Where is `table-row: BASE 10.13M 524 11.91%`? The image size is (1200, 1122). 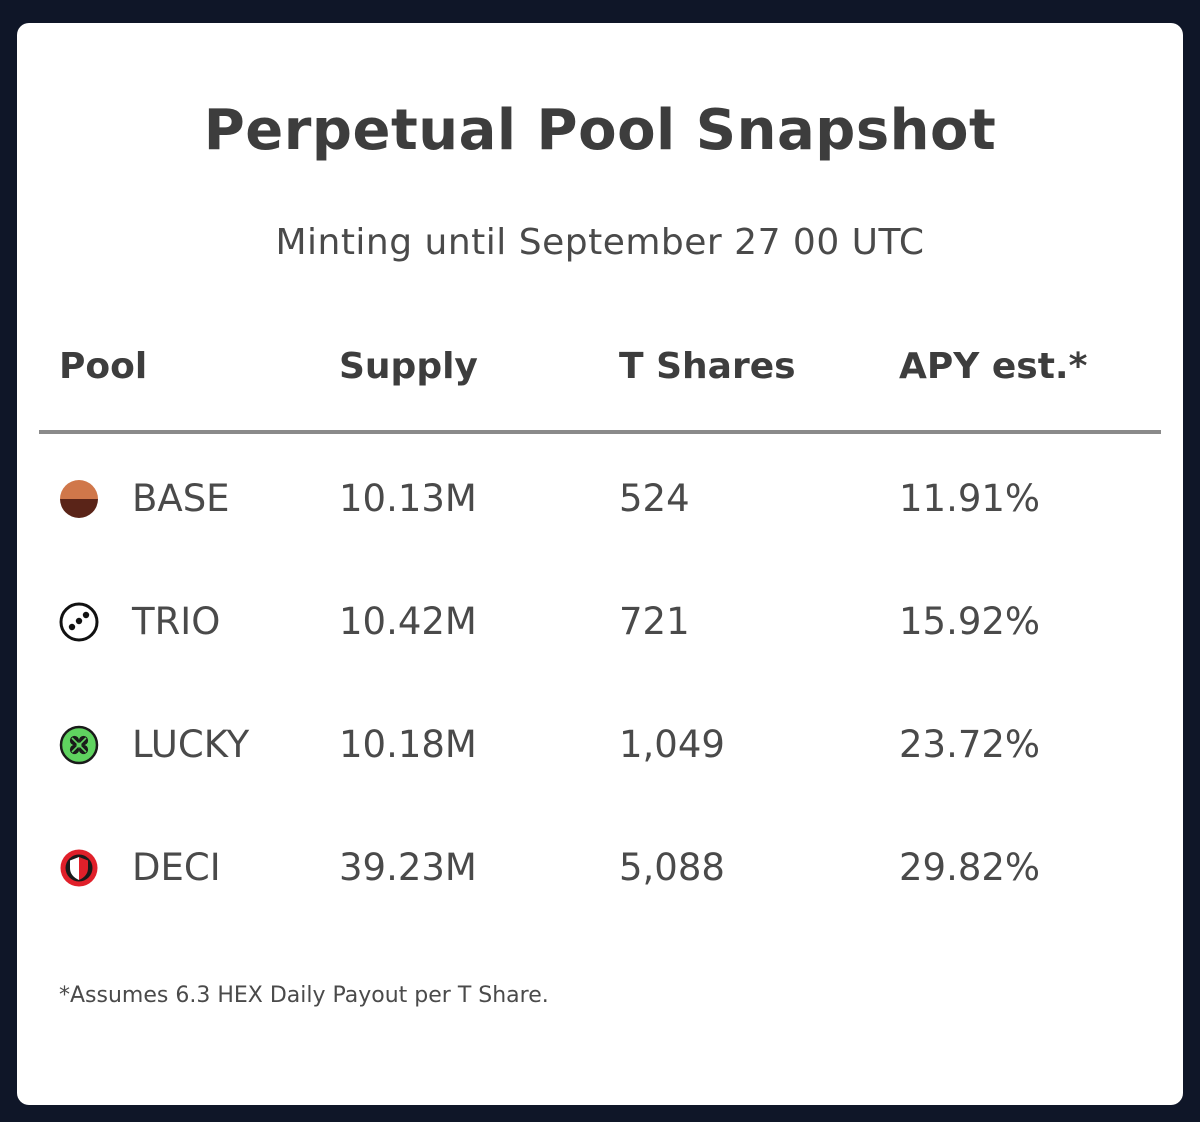 table-row: BASE 10.13M 524 11.91% is located at coordinates (600, 499).